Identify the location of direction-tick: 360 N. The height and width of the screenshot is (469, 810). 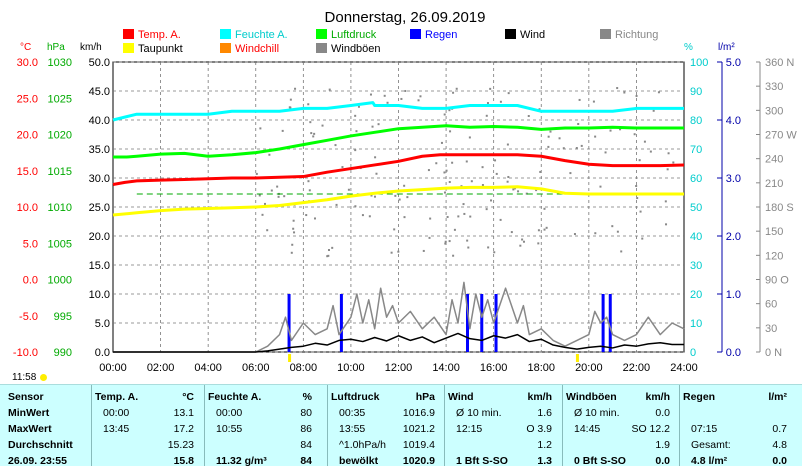
(779, 63).